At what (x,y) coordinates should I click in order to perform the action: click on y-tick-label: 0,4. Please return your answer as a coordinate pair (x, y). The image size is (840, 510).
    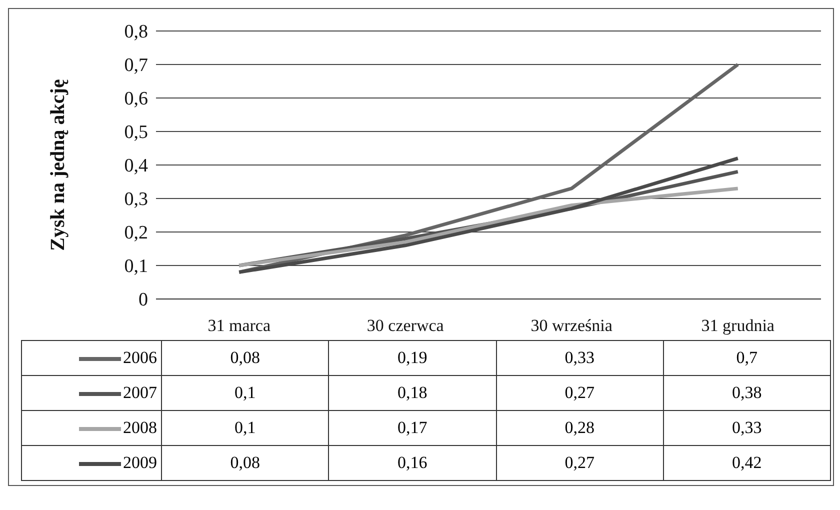
    Looking at the image, I should click on (136, 166).